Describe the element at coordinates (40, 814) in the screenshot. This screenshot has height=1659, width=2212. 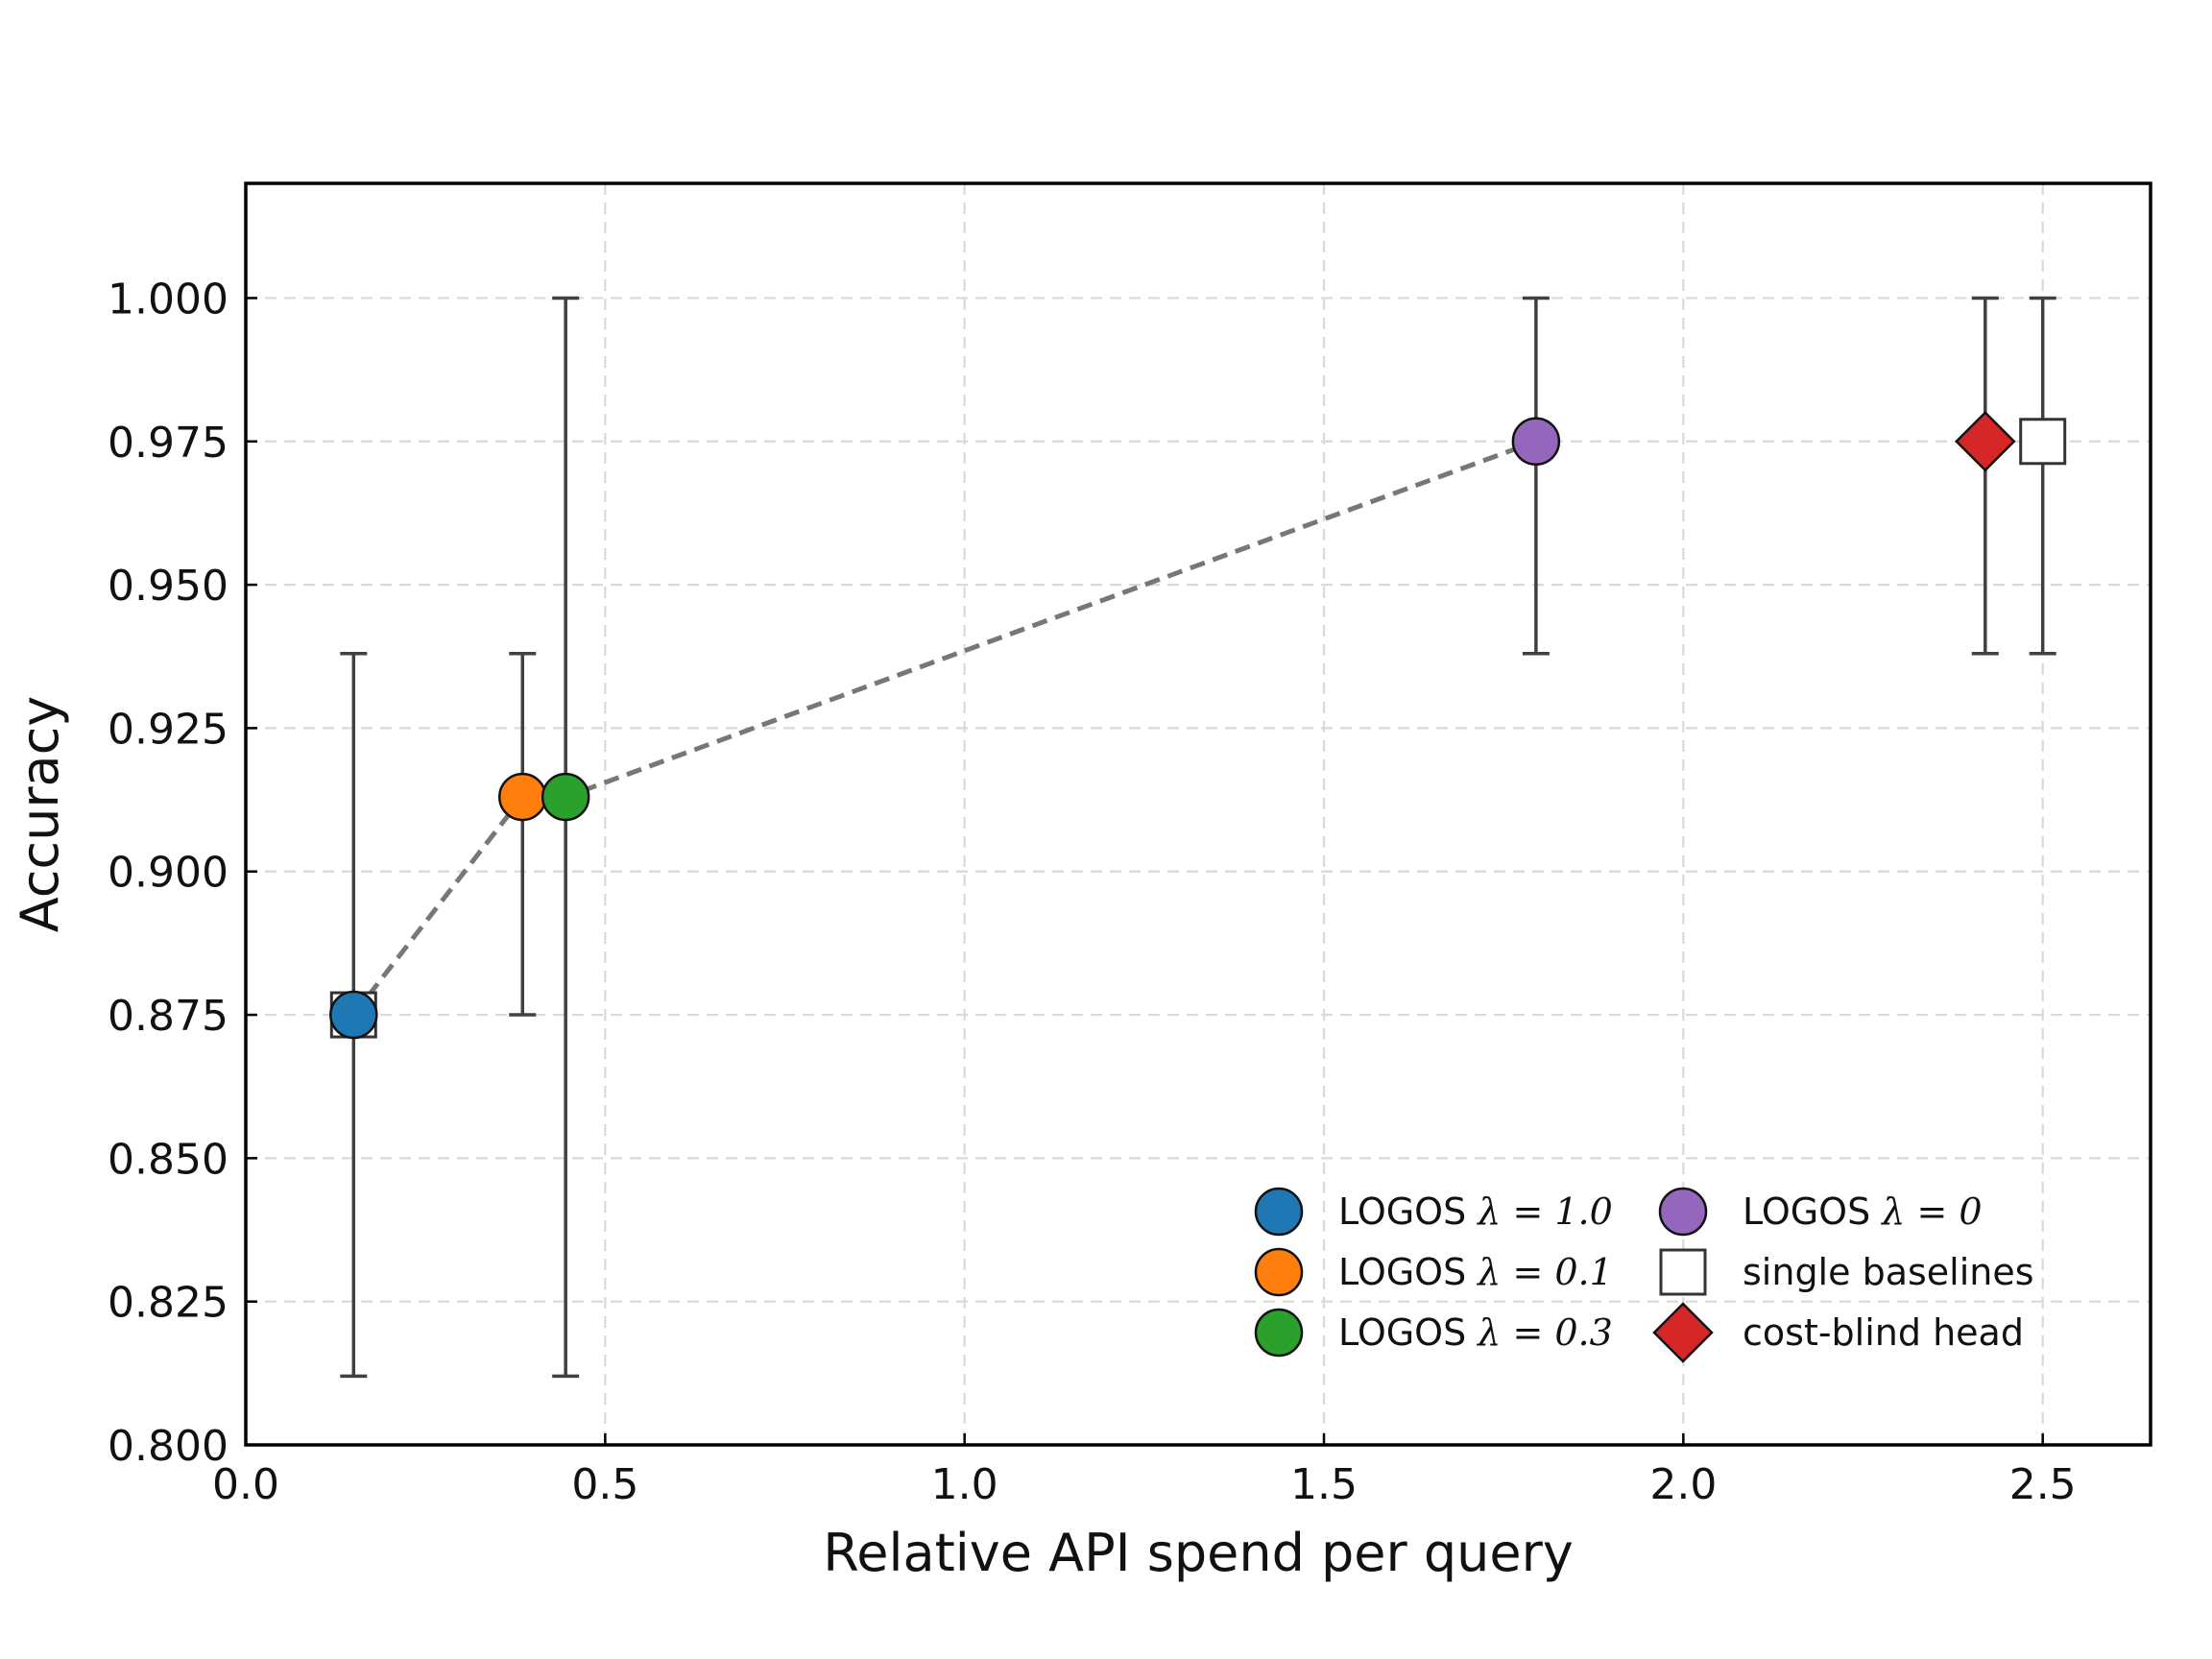
I see `y-axis-title: Accuracy` at that location.